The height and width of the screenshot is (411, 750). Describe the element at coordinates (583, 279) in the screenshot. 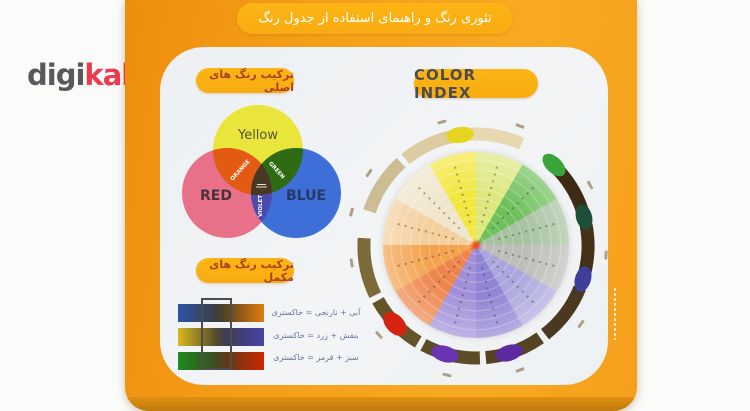

I see `daub-indigo` at that location.